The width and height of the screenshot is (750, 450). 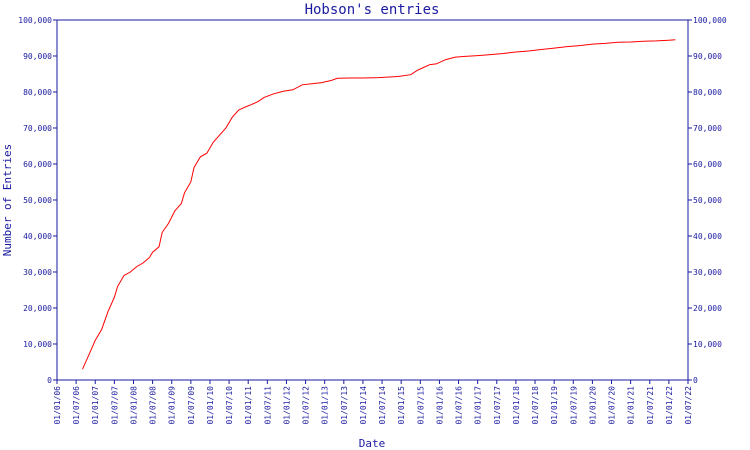 I want to click on y-axis-title: Number of Entries, so click(x=7, y=200).